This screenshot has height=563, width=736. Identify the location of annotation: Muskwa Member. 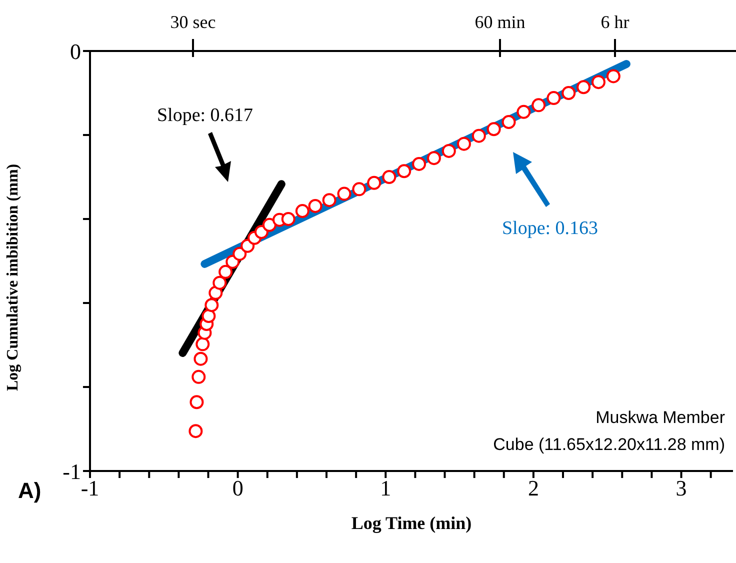
(661, 417).